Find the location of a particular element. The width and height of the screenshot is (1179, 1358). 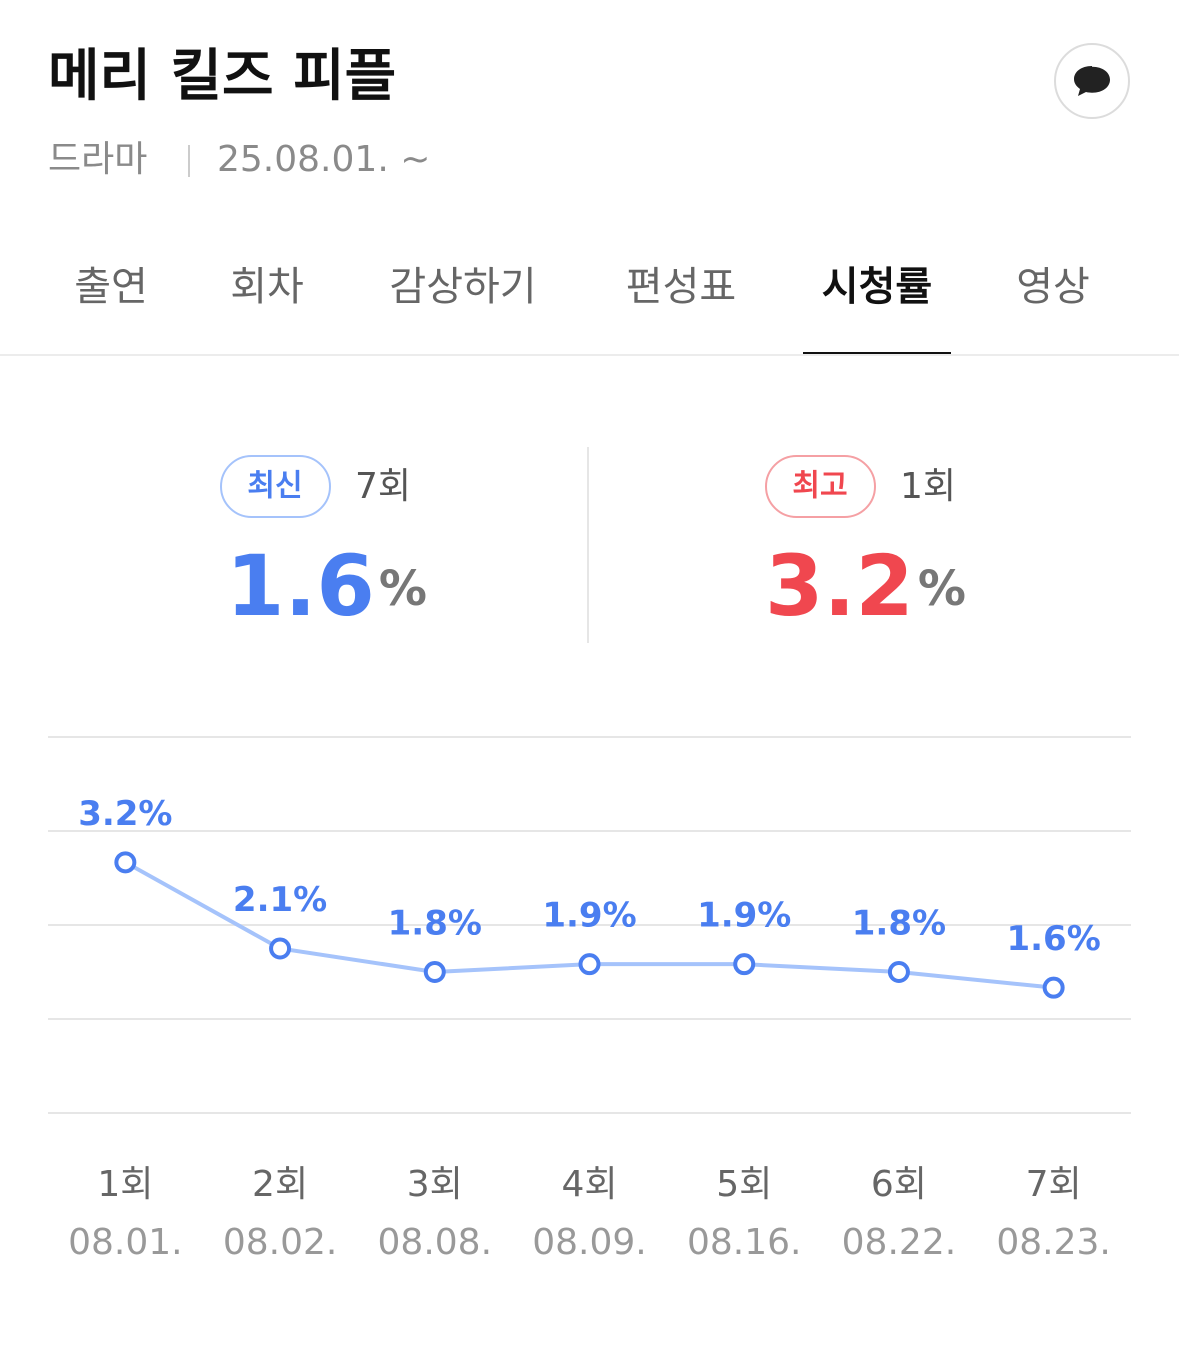

tab: 영상 is located at coordinates (1053, 287).